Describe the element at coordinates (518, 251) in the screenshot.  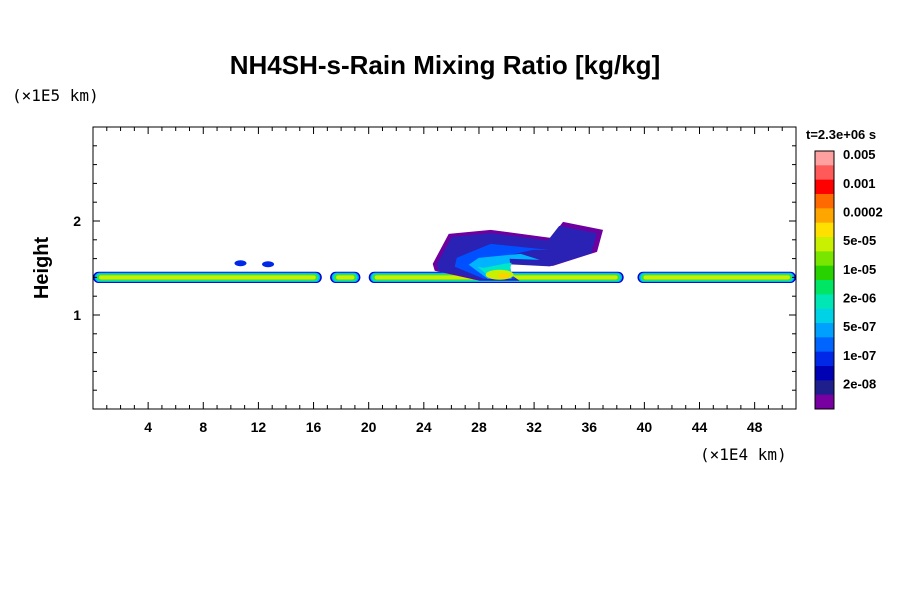
I see `storm-plume` at that location.